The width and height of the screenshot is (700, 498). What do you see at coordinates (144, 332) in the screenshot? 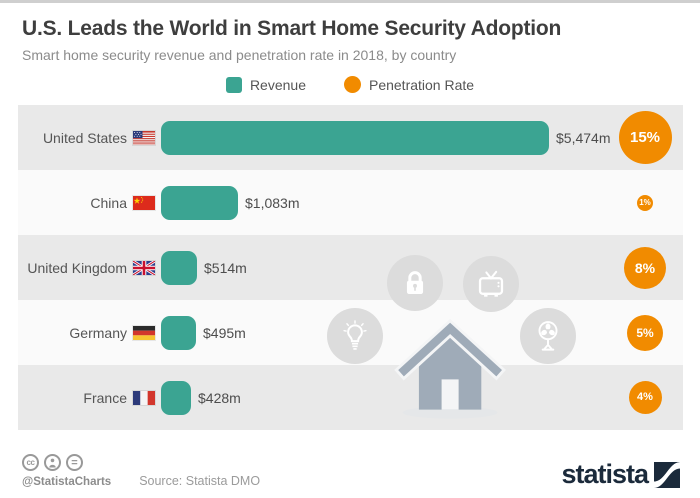
I see `germany-flag-icon` at bounding box center [144, 332].